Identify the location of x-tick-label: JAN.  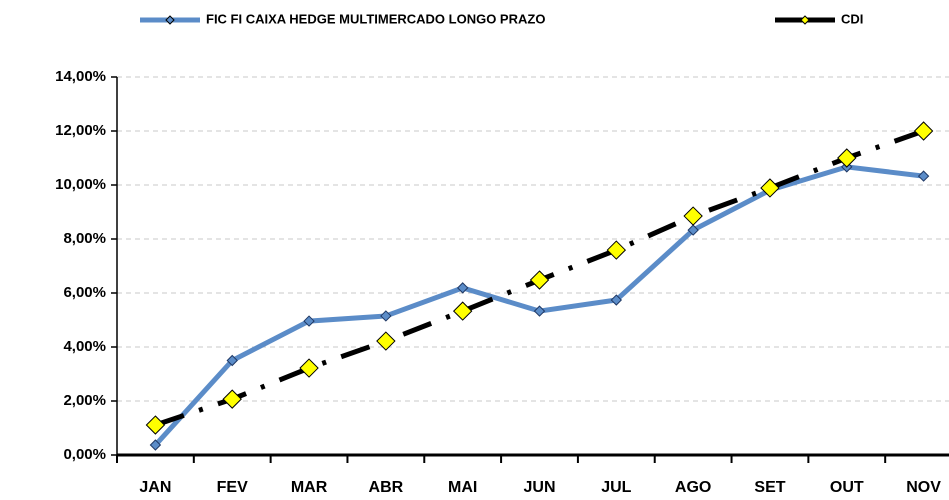
(155, 487).